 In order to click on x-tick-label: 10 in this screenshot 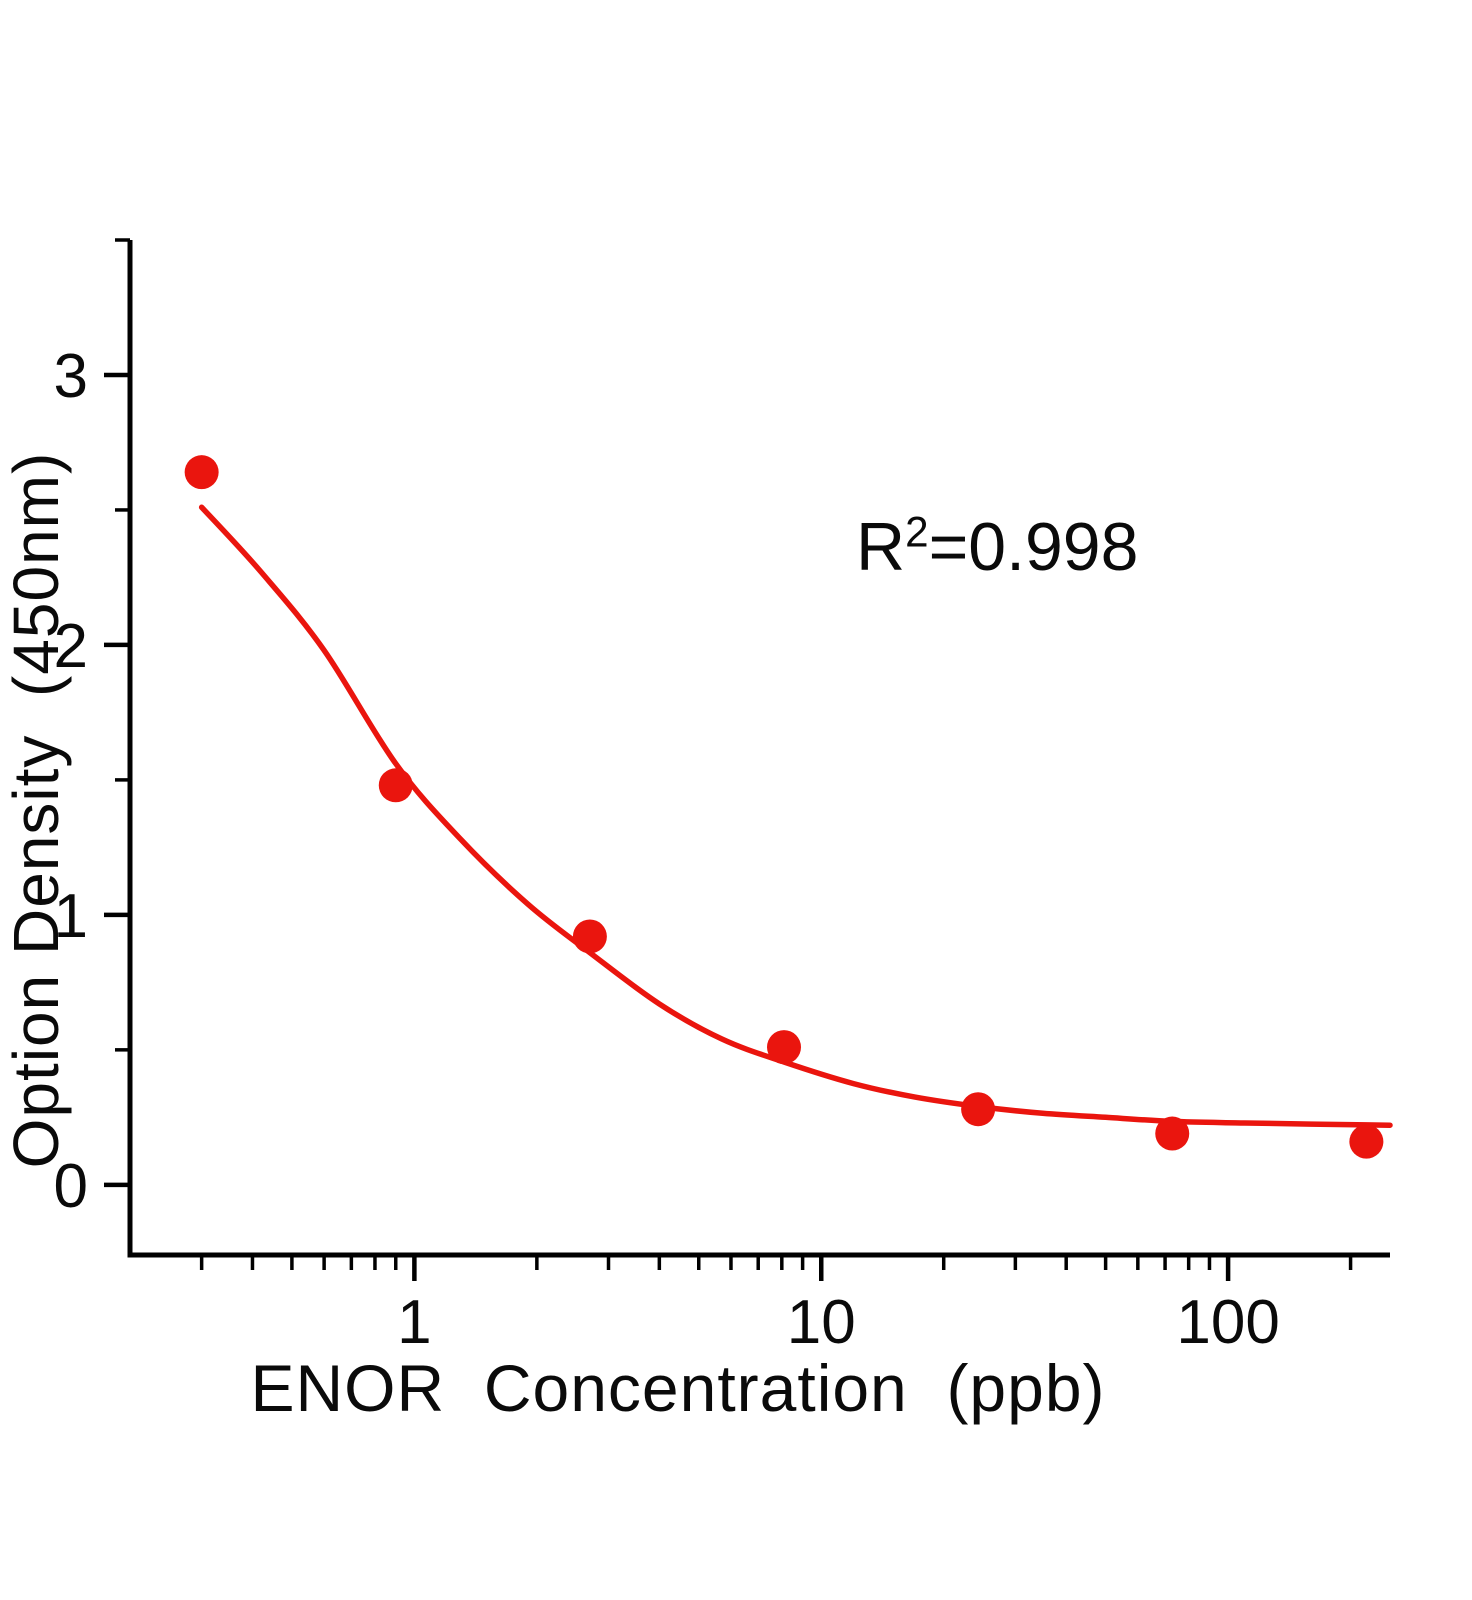, I will do `click(821, 1322)`.